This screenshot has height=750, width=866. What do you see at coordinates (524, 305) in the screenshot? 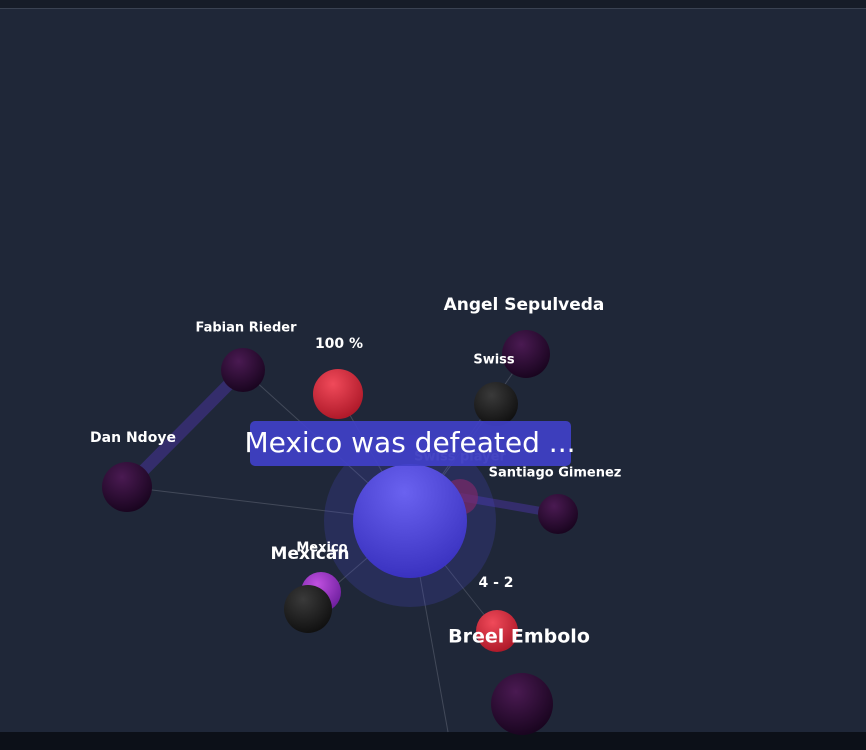
I see `node-label: Angel Sepulveda` at bounding box center [524, 305].